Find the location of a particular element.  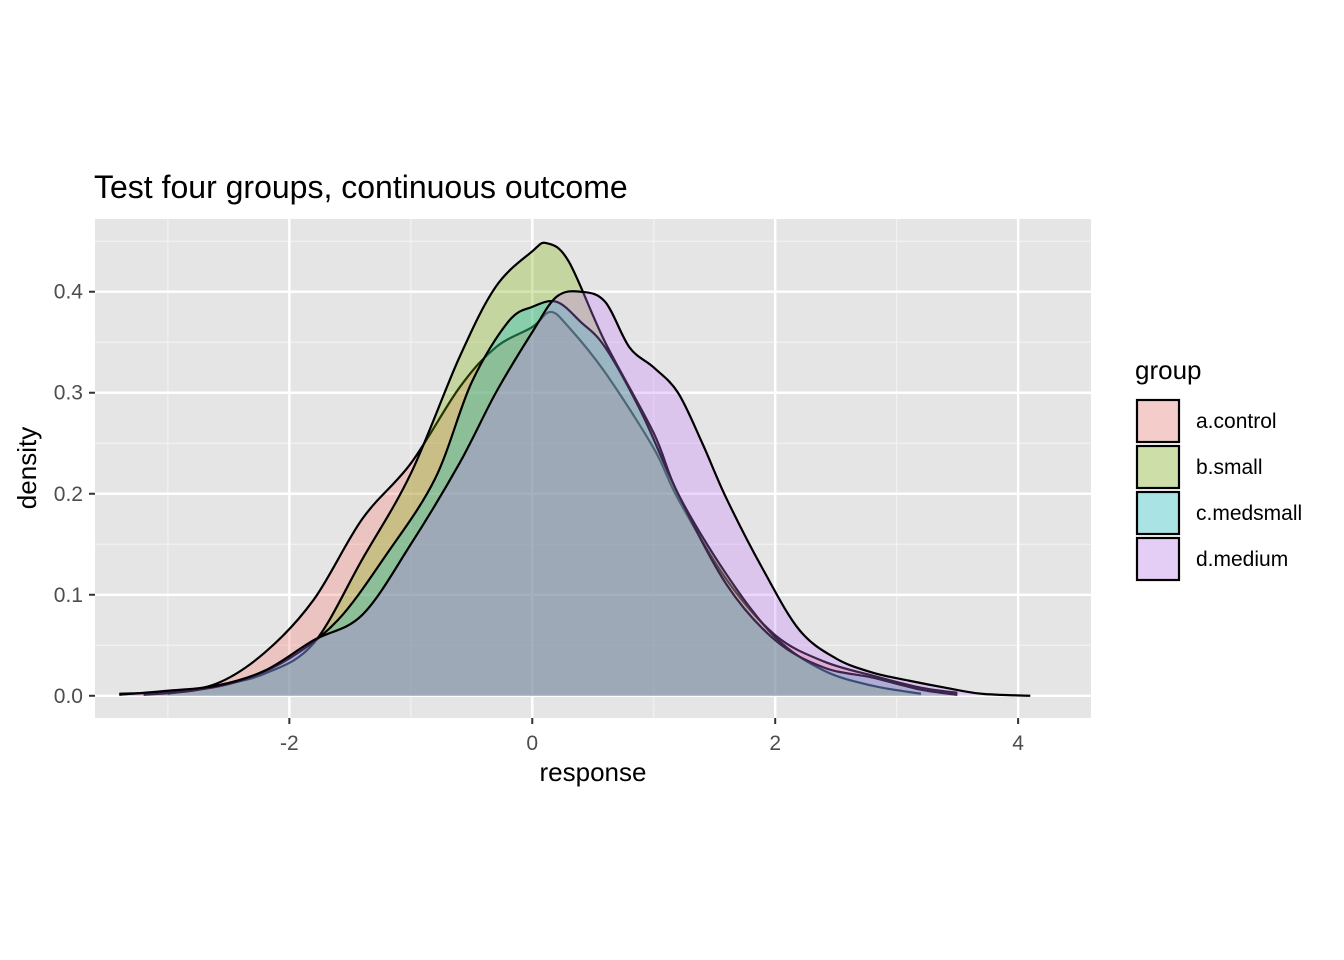

legend-label: c.medsmall is located at coordinates (1249, 513).